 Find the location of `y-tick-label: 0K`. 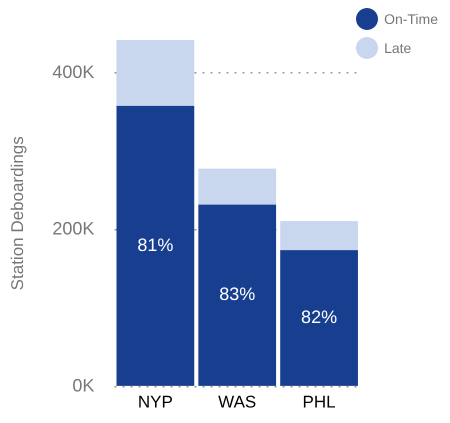

y-tick-label: 0K is located at coordinates (83, 386).